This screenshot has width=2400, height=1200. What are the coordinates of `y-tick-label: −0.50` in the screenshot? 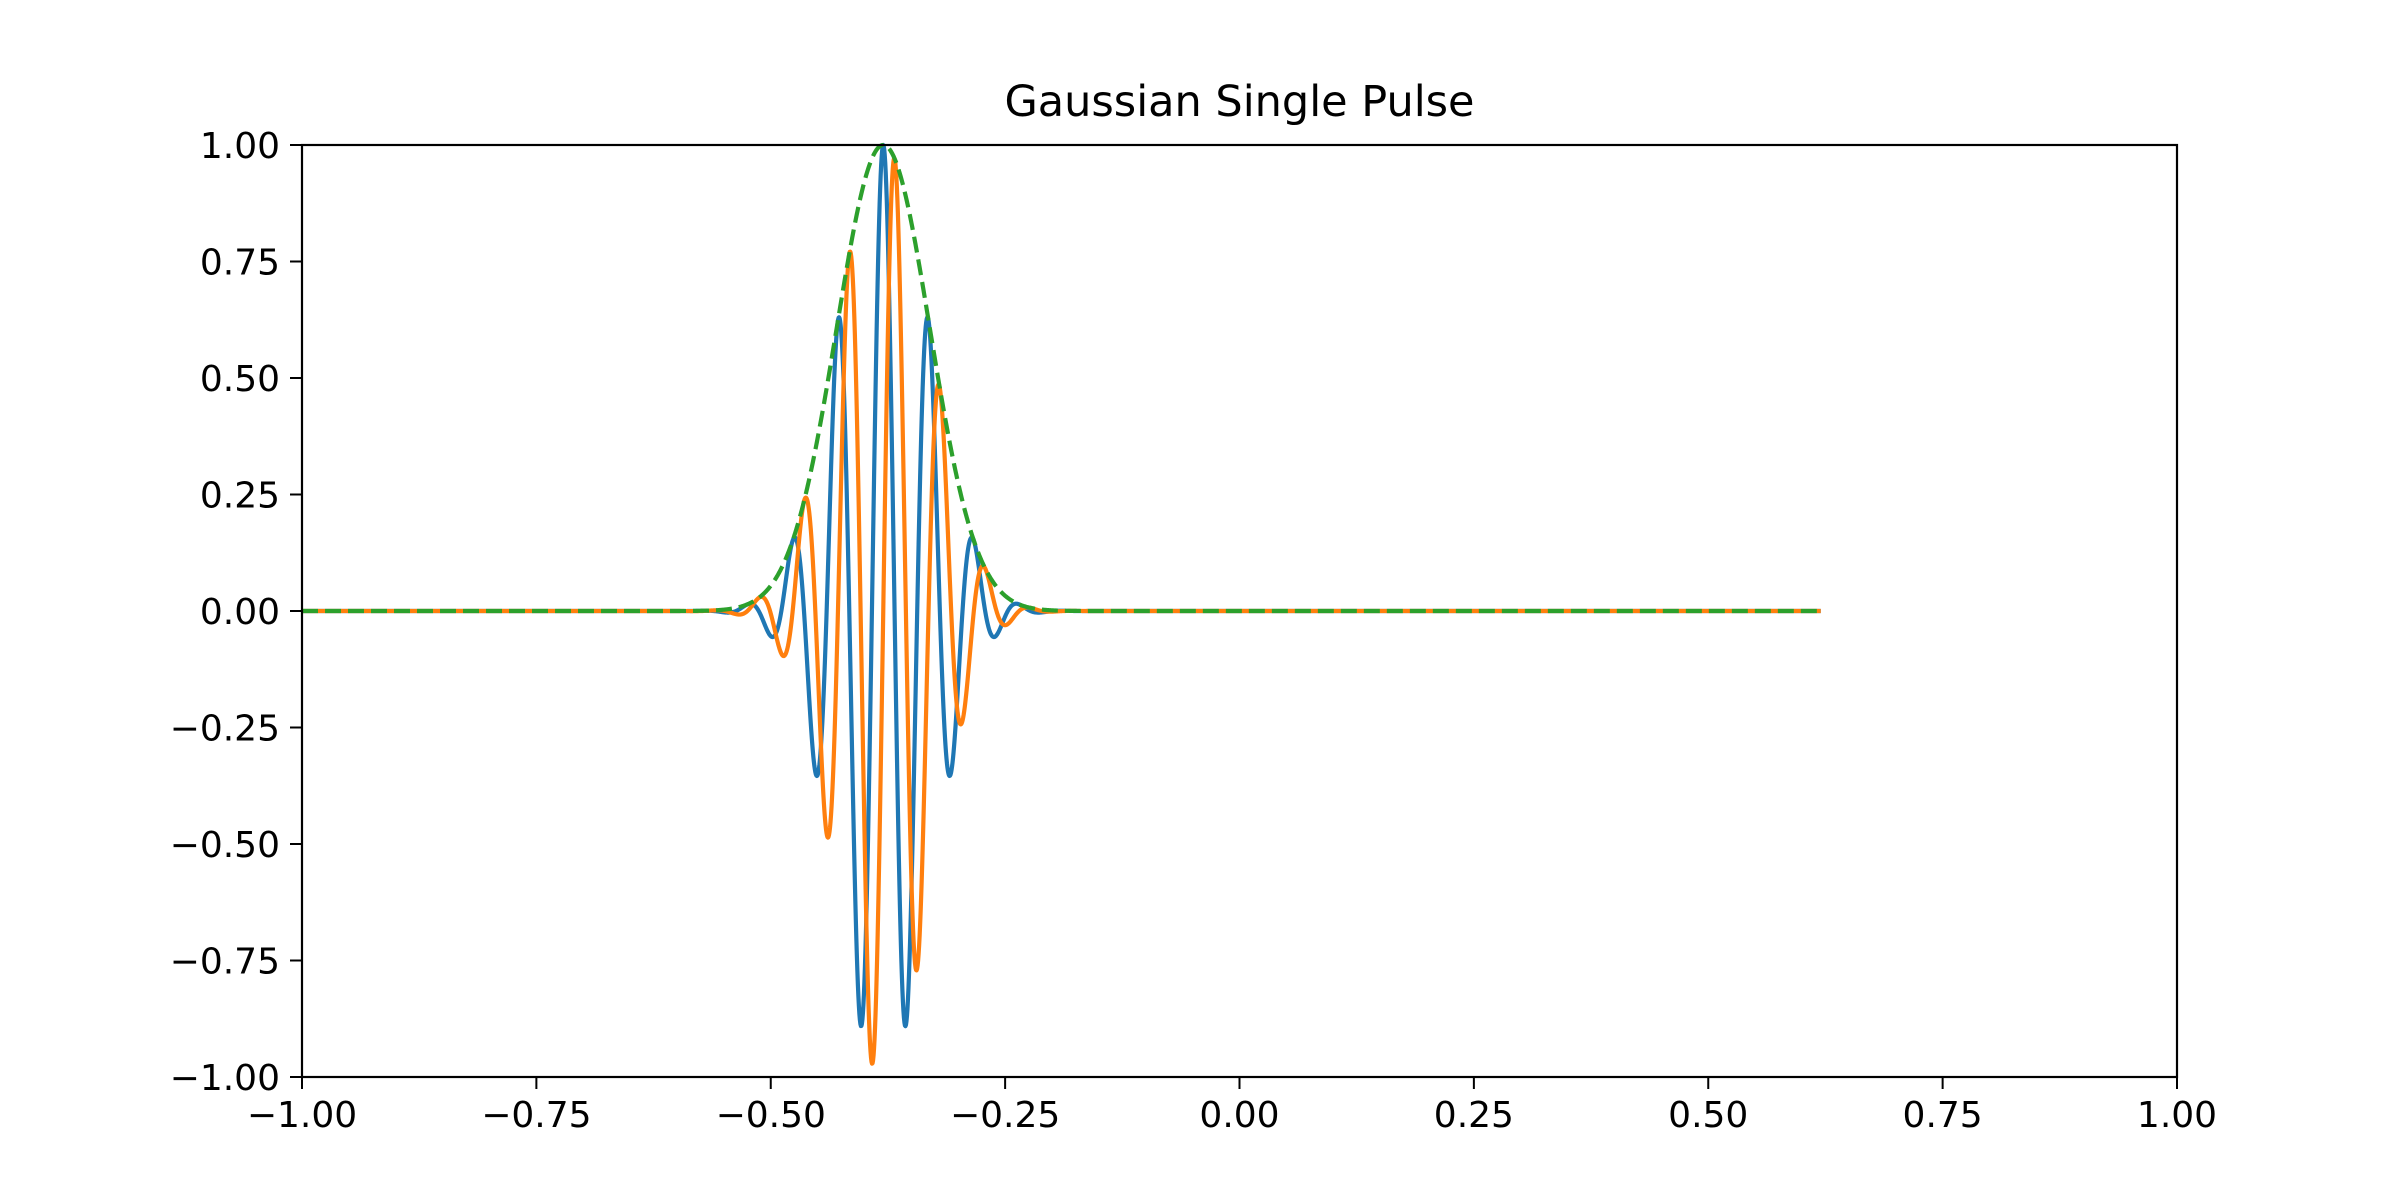 It's located at (225, 845).